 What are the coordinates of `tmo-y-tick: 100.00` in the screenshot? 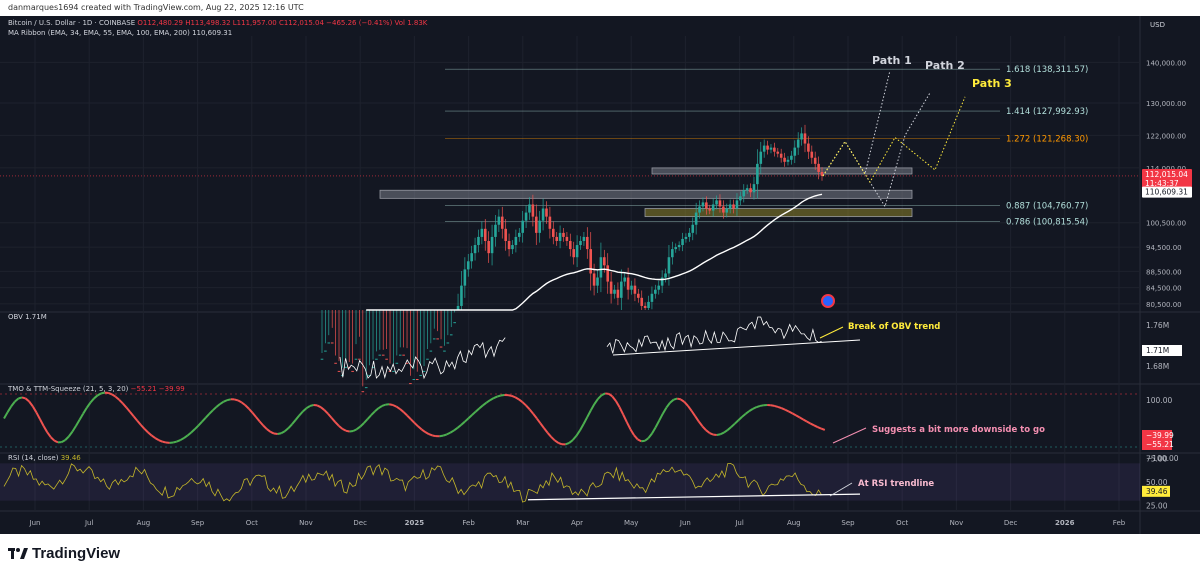 It's located at (1159, 400).